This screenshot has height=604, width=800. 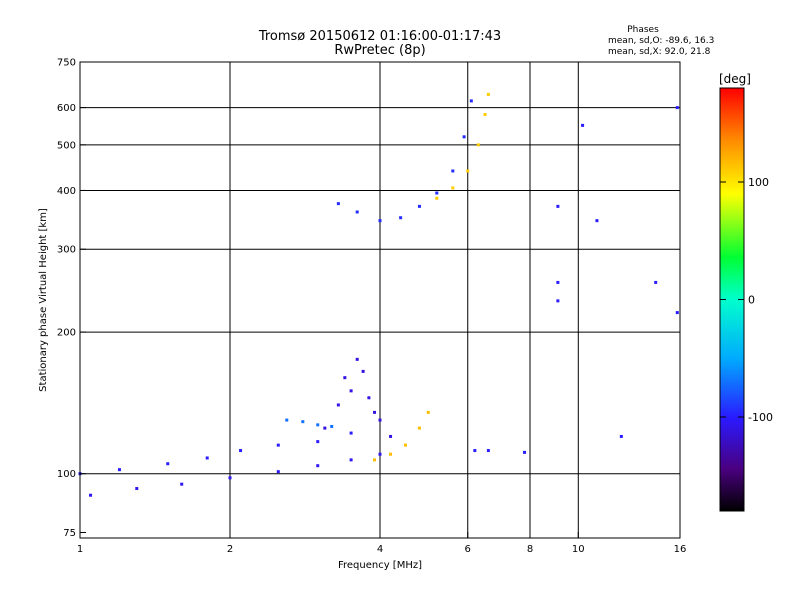 I want to click on x-tick-label: 1, so click(x=80, y=549).